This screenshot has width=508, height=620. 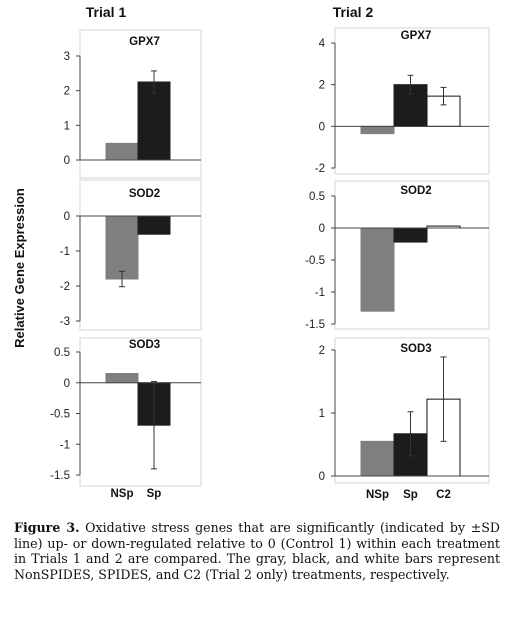 I want to click on trial2-sod3-title: SOD3, so click(x=415, y=349).